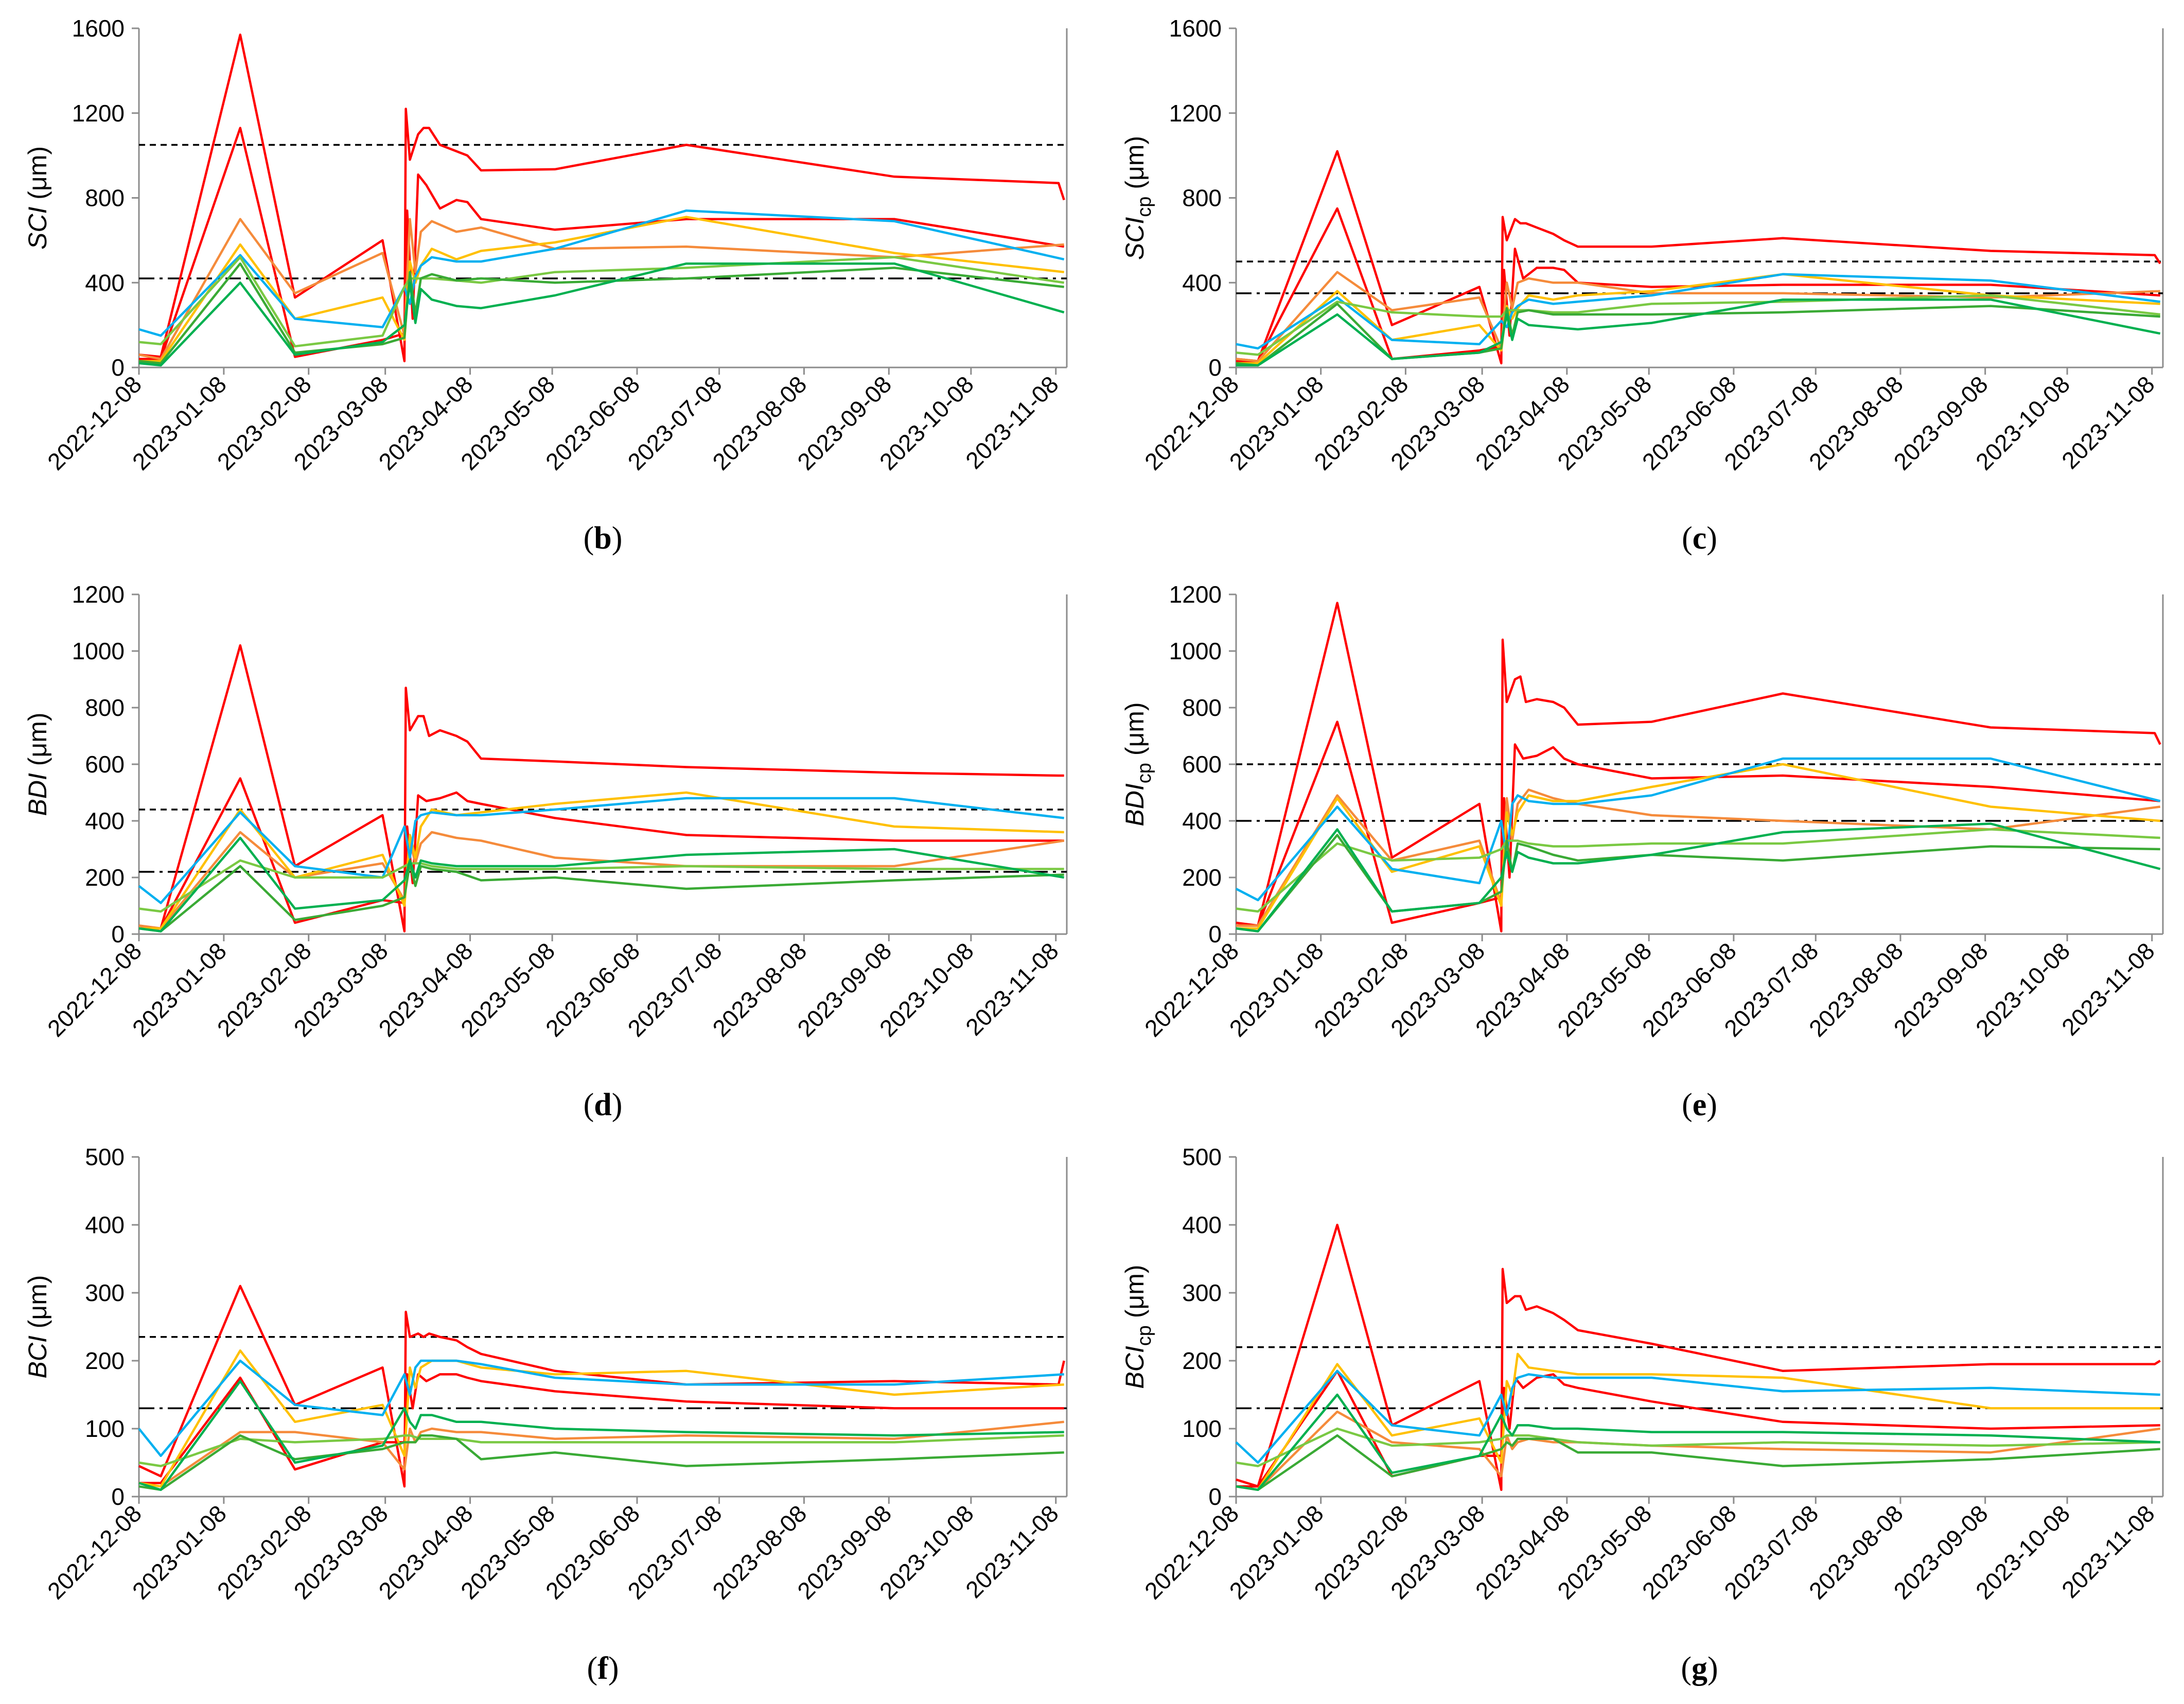  I want to click on panel-label: (g), so click(1699, 1668).